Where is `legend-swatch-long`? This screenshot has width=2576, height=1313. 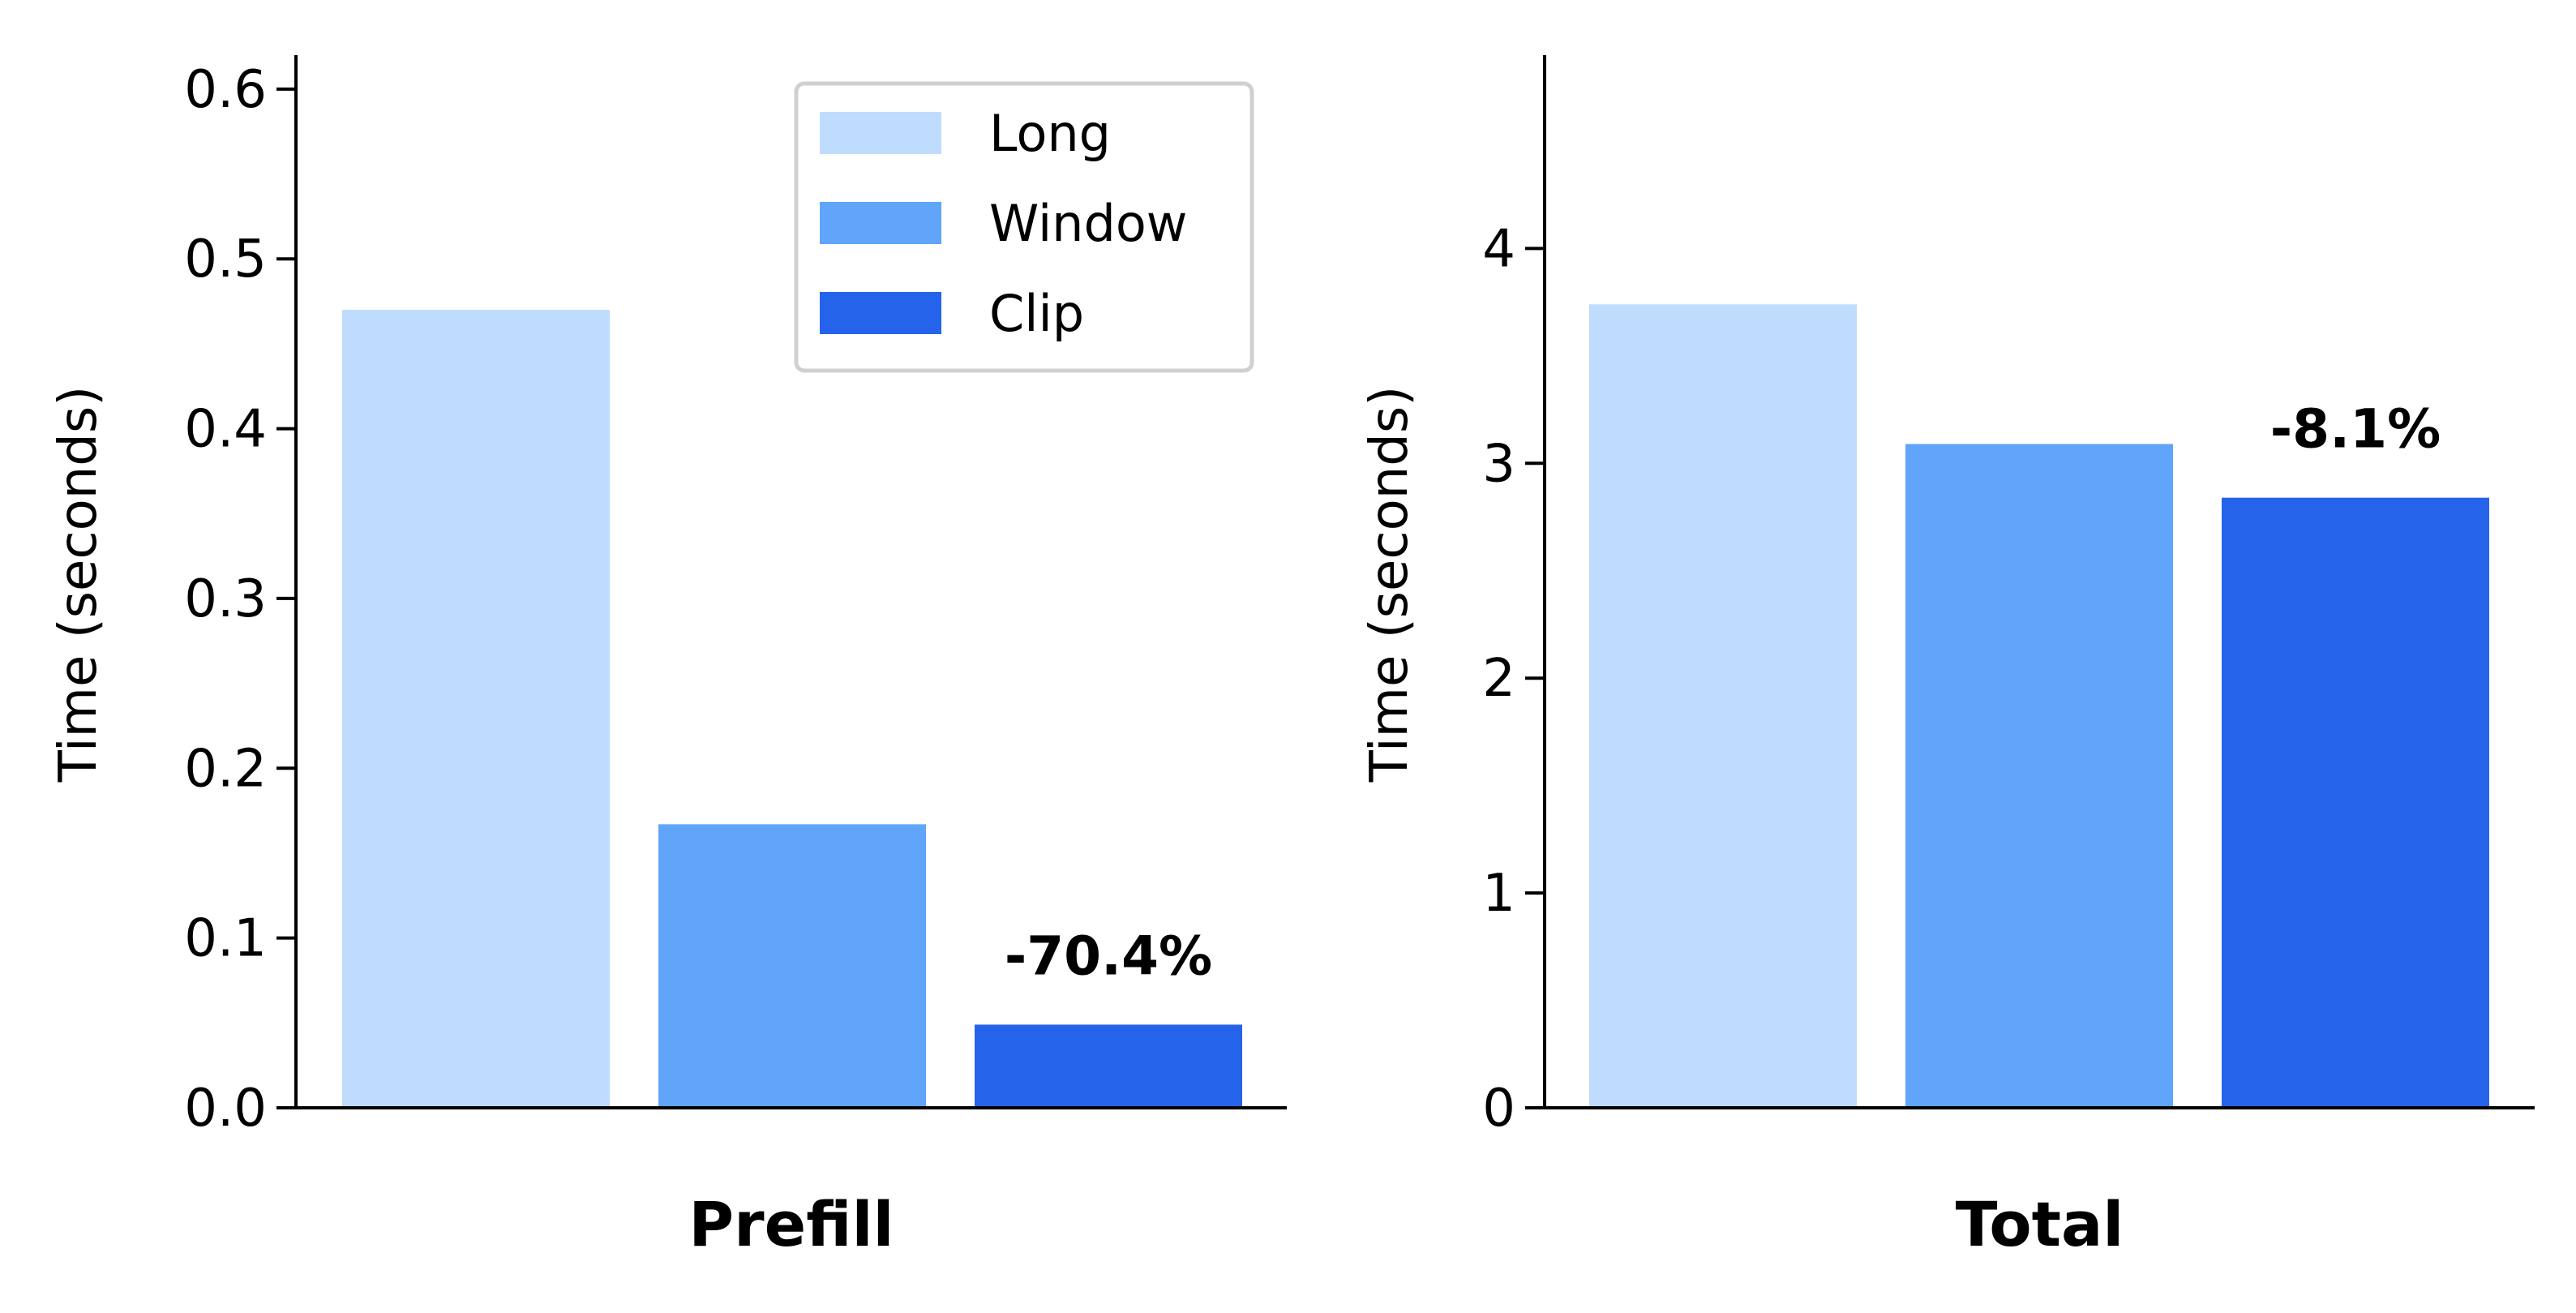 legend-swatch-long is located at coordinates (880, 133).